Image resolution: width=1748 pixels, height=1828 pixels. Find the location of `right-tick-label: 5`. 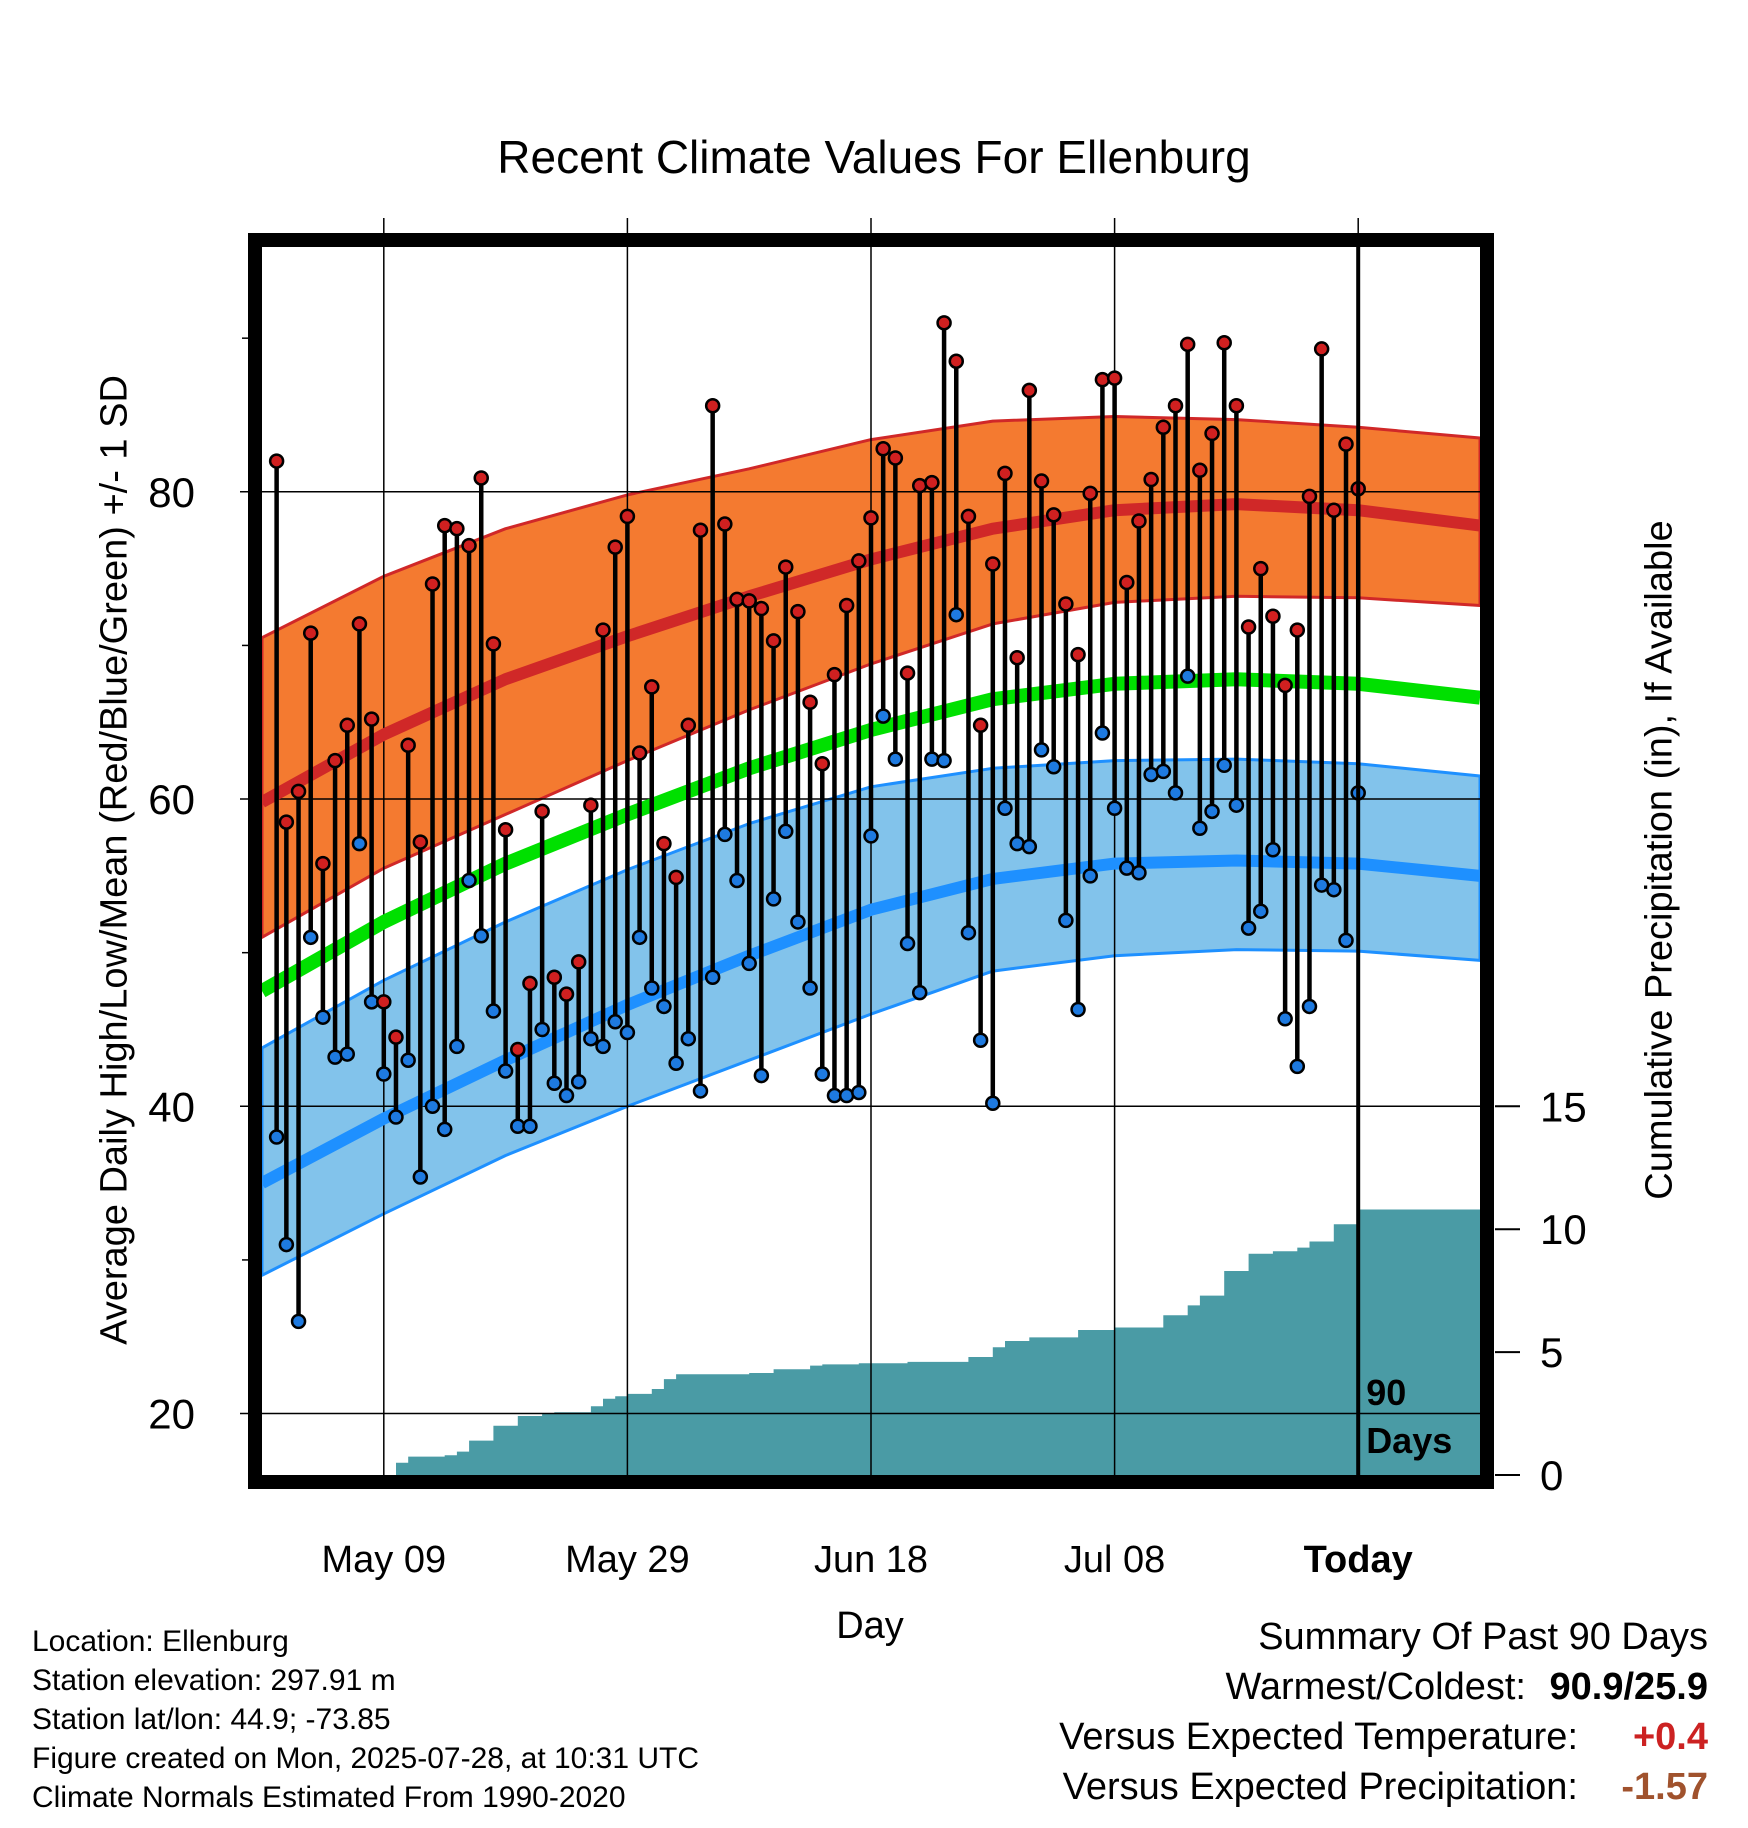

right-tick-label: 5 is located at coordinates (1551, 1352).